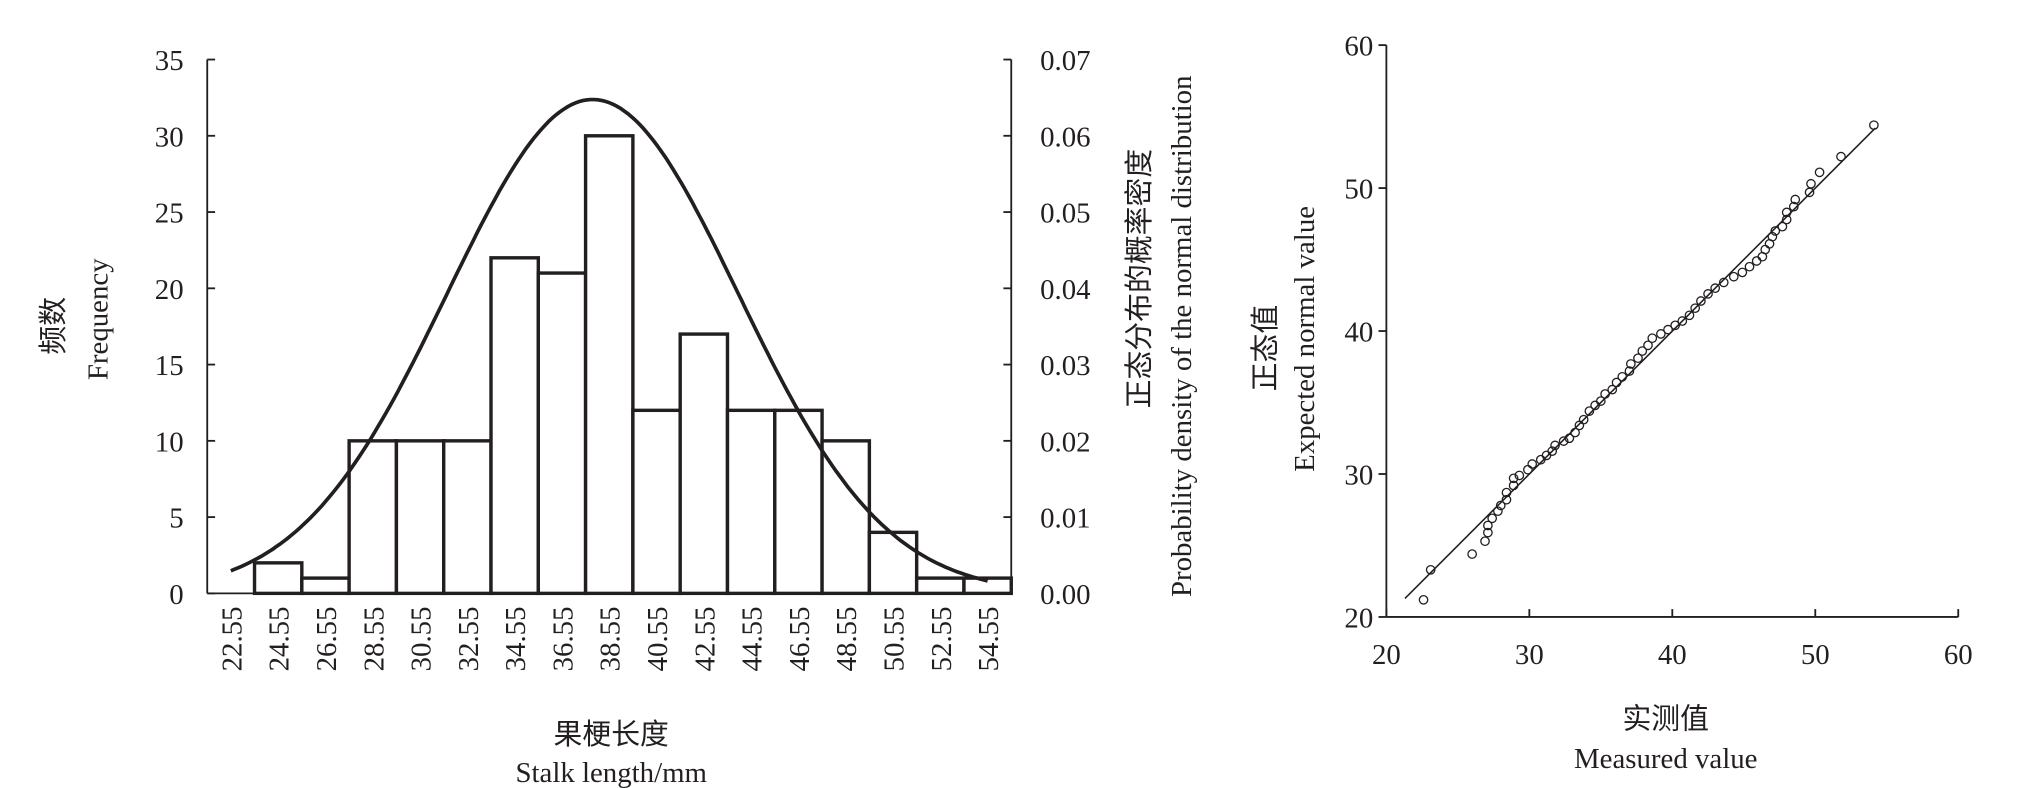  I want to click on y2-tick-label: 0.05, so click(1065, 214).